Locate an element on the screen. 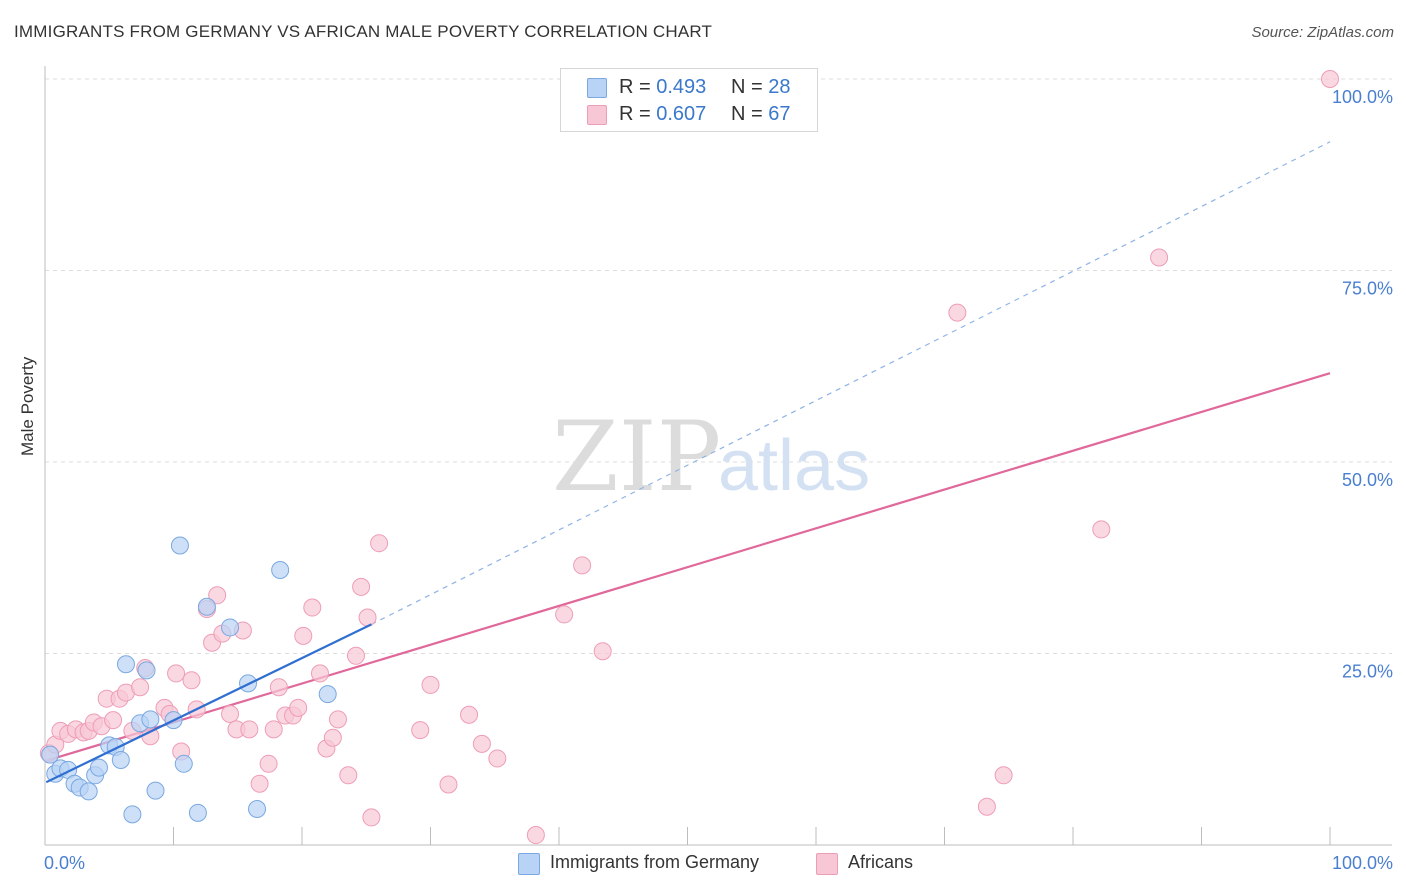 Image resolution: width=1406 pixels, height=892 pixels. legend: R = 0.493 N = 28 R = 0.607 N = 67 is located at coordinates (689, 100).